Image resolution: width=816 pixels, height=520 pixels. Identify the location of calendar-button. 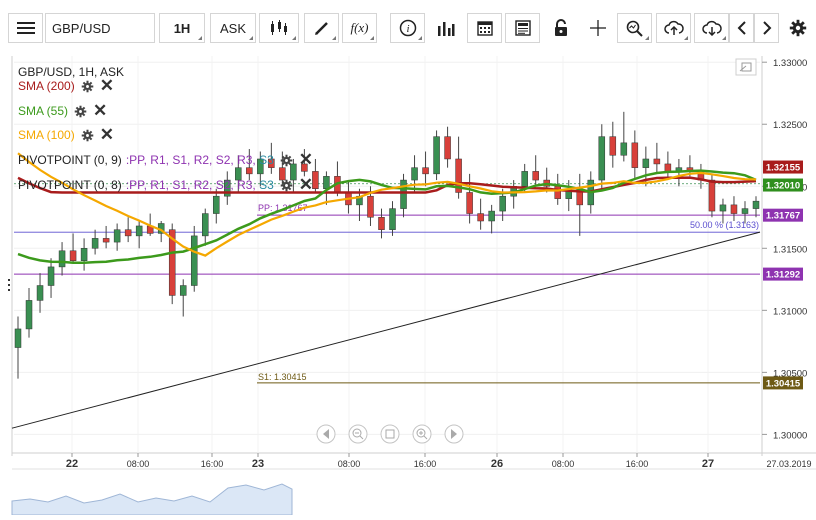
(484, 28).